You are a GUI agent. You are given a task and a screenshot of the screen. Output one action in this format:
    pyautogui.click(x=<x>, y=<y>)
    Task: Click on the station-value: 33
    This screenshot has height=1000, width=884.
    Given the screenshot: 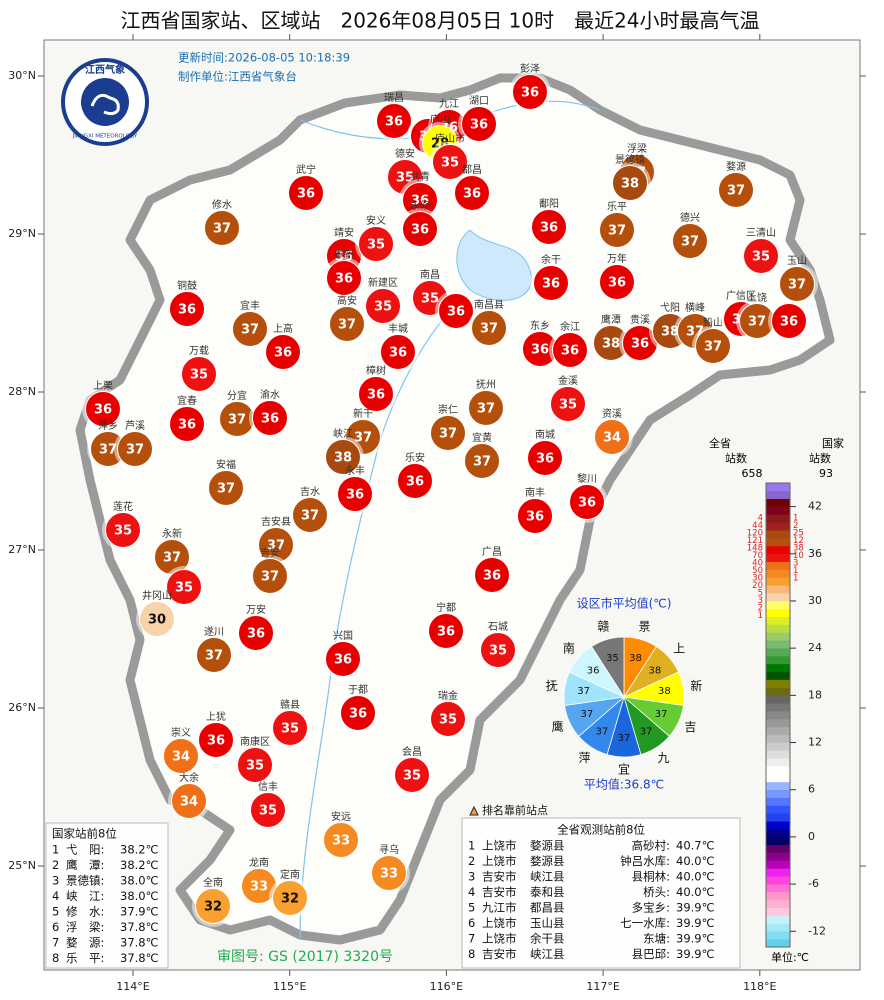 What is the action you would take?
    pyautogui.click(x=389, y=874)
    